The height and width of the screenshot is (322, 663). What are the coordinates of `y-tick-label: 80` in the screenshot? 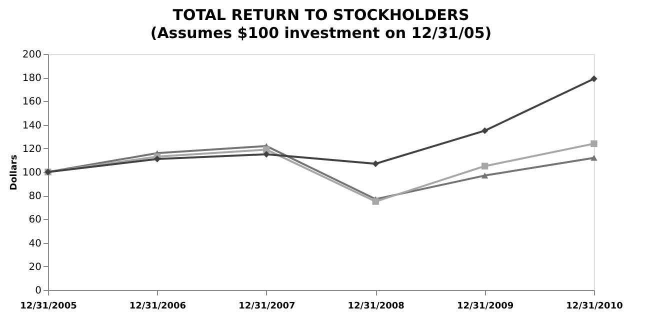 It's located at (35, 196).